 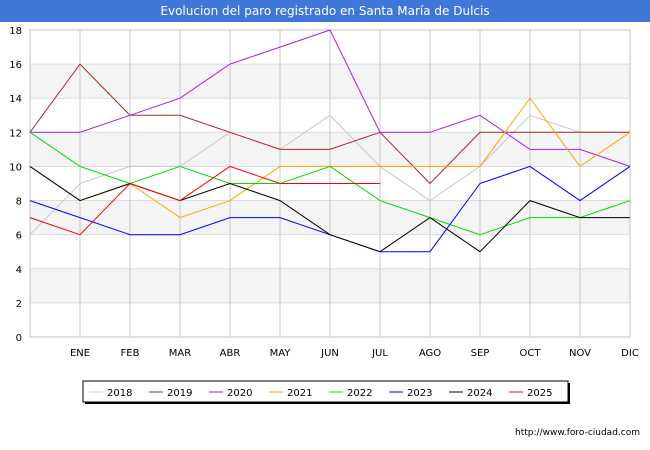 I want to click on x-tick-label: OCT, so click(x=531, y=353).